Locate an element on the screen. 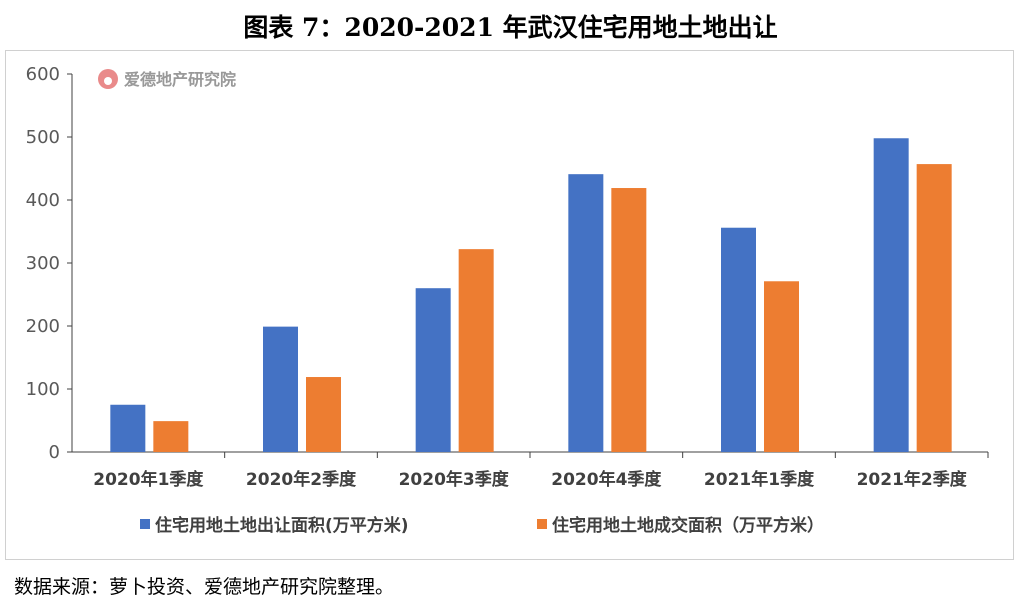  y-tick-label: 300 is located at coordinates (43, 263).